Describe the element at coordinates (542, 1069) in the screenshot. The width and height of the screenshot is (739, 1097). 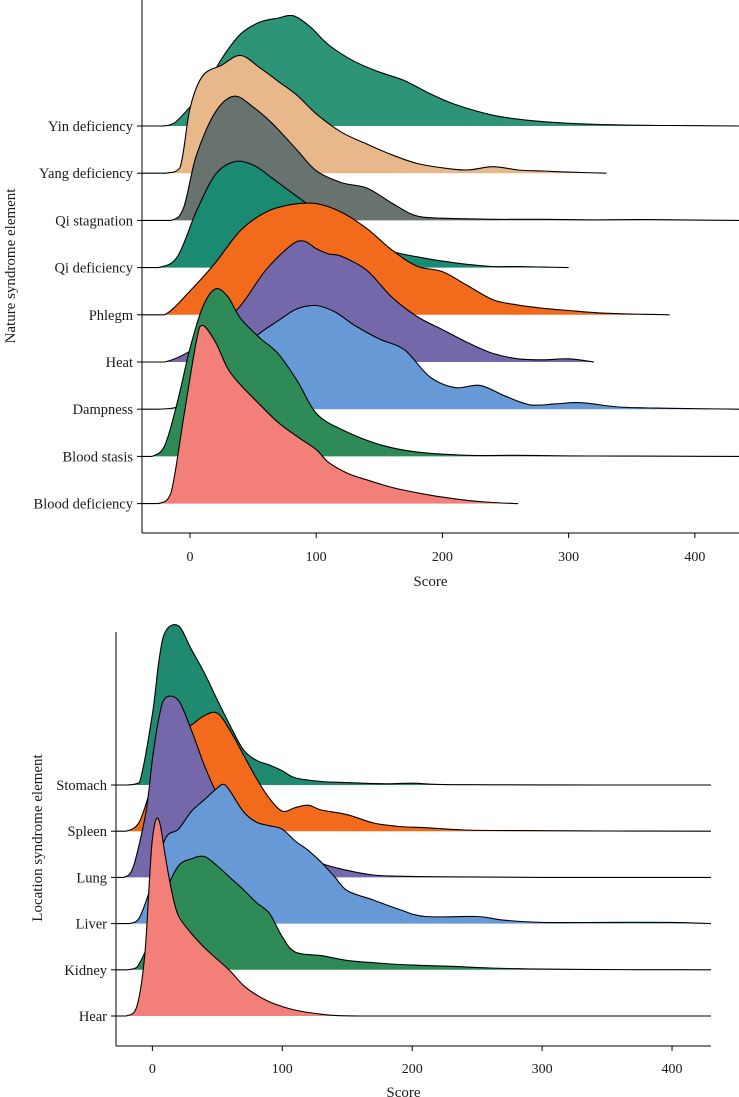
I see `location-x-tick-label: 300` at that location.